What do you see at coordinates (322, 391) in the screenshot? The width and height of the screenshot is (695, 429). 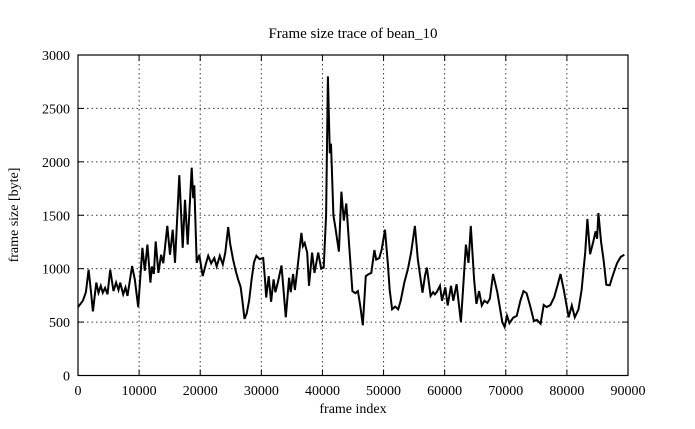 I see `x-tick-label: 40000` at bounding box center [322, 391].